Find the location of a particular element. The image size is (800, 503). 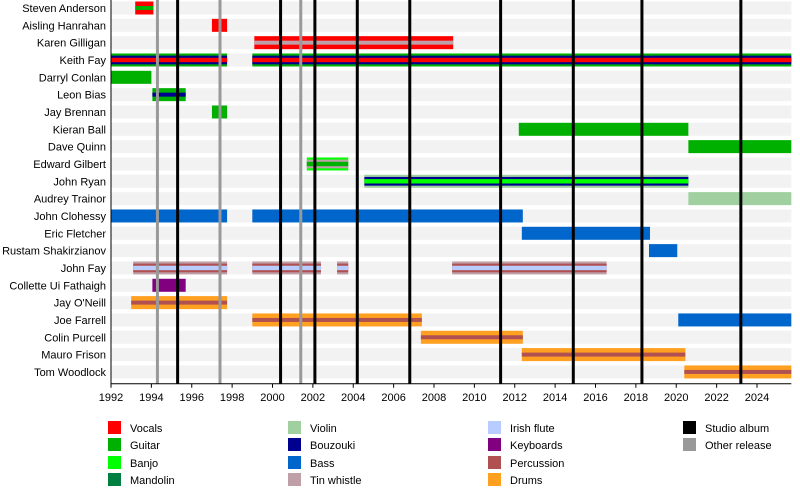

legend-label: Vocals is located at coordinates (146, 429).